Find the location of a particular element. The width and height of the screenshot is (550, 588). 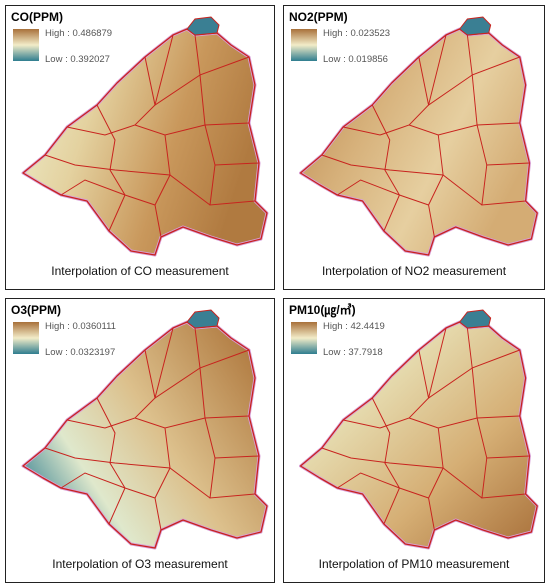

legend-high: High : 0.0360111 is located at coordinates (80, 326).